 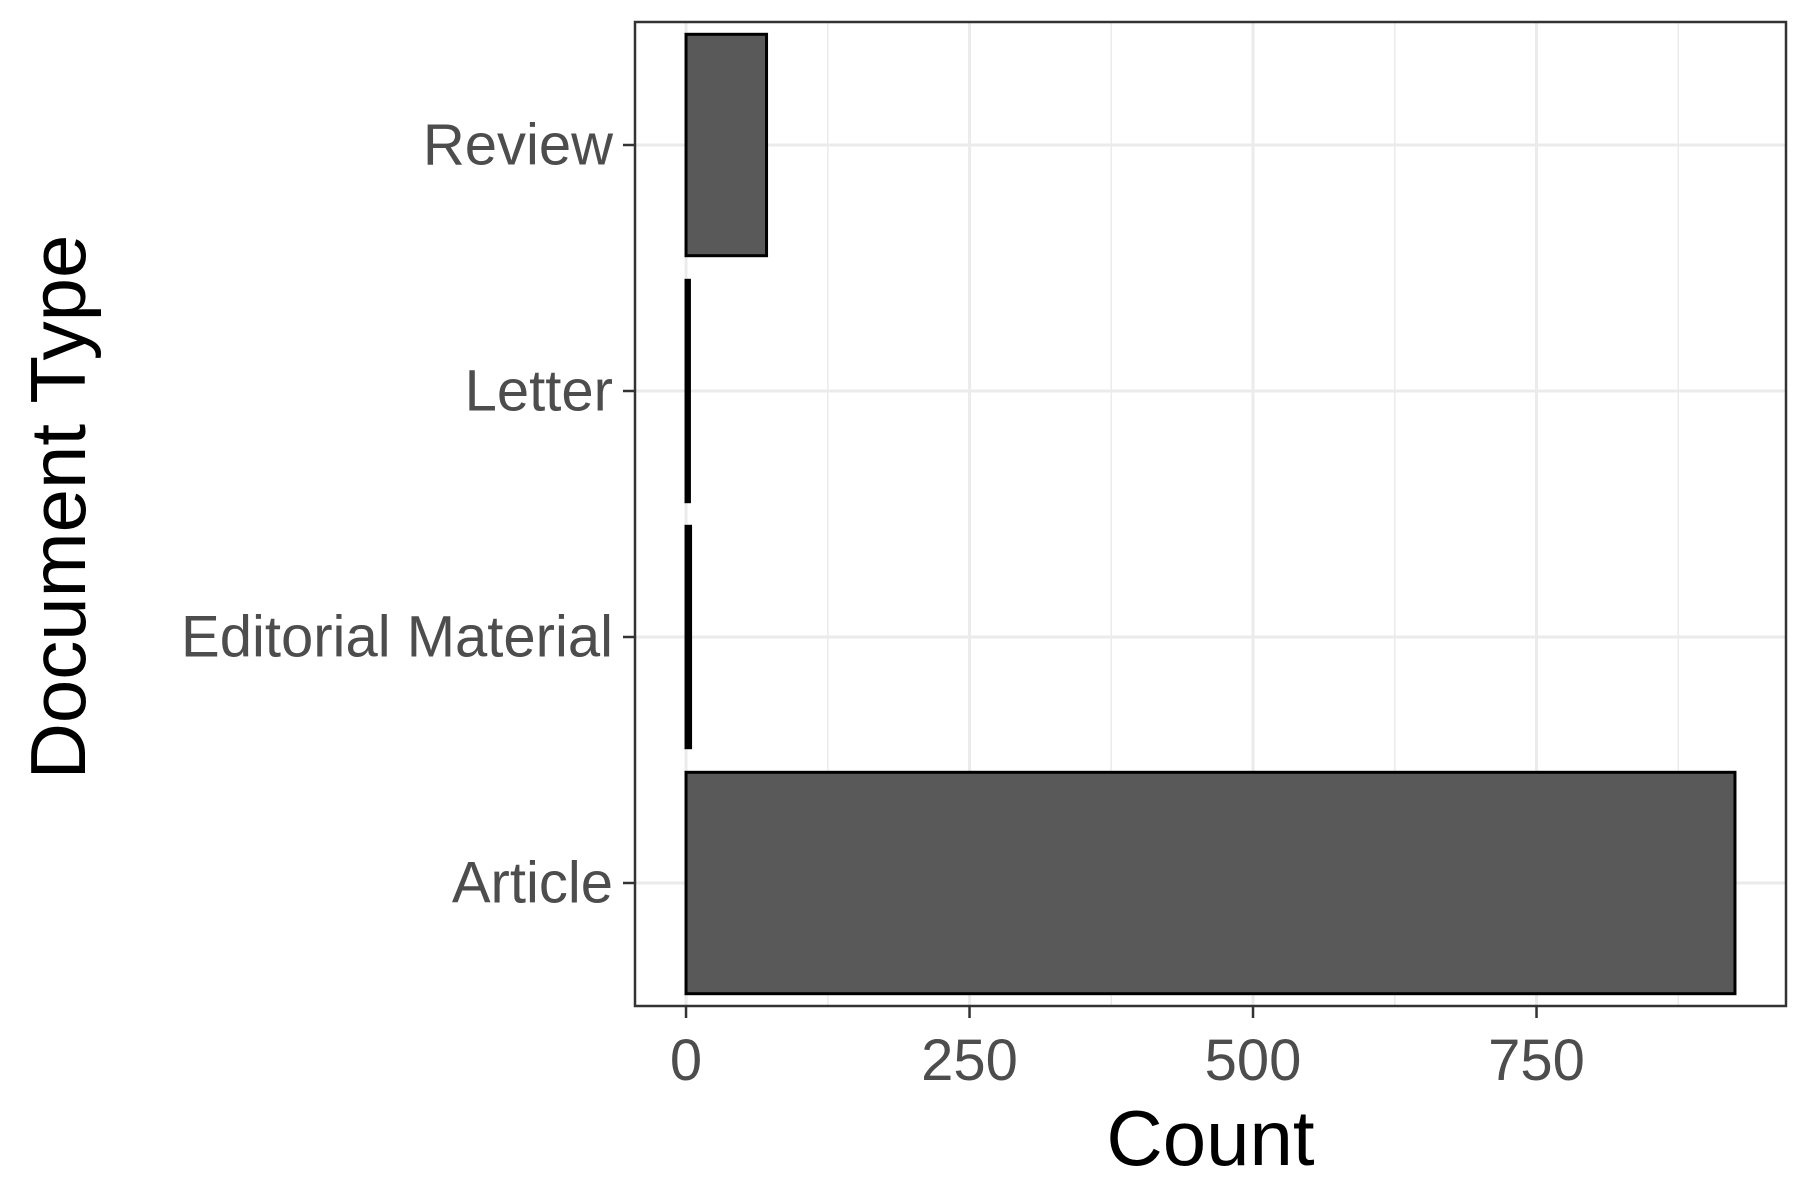 I want to click on y-axis-title: Document Type, so click(x=58, y=507).